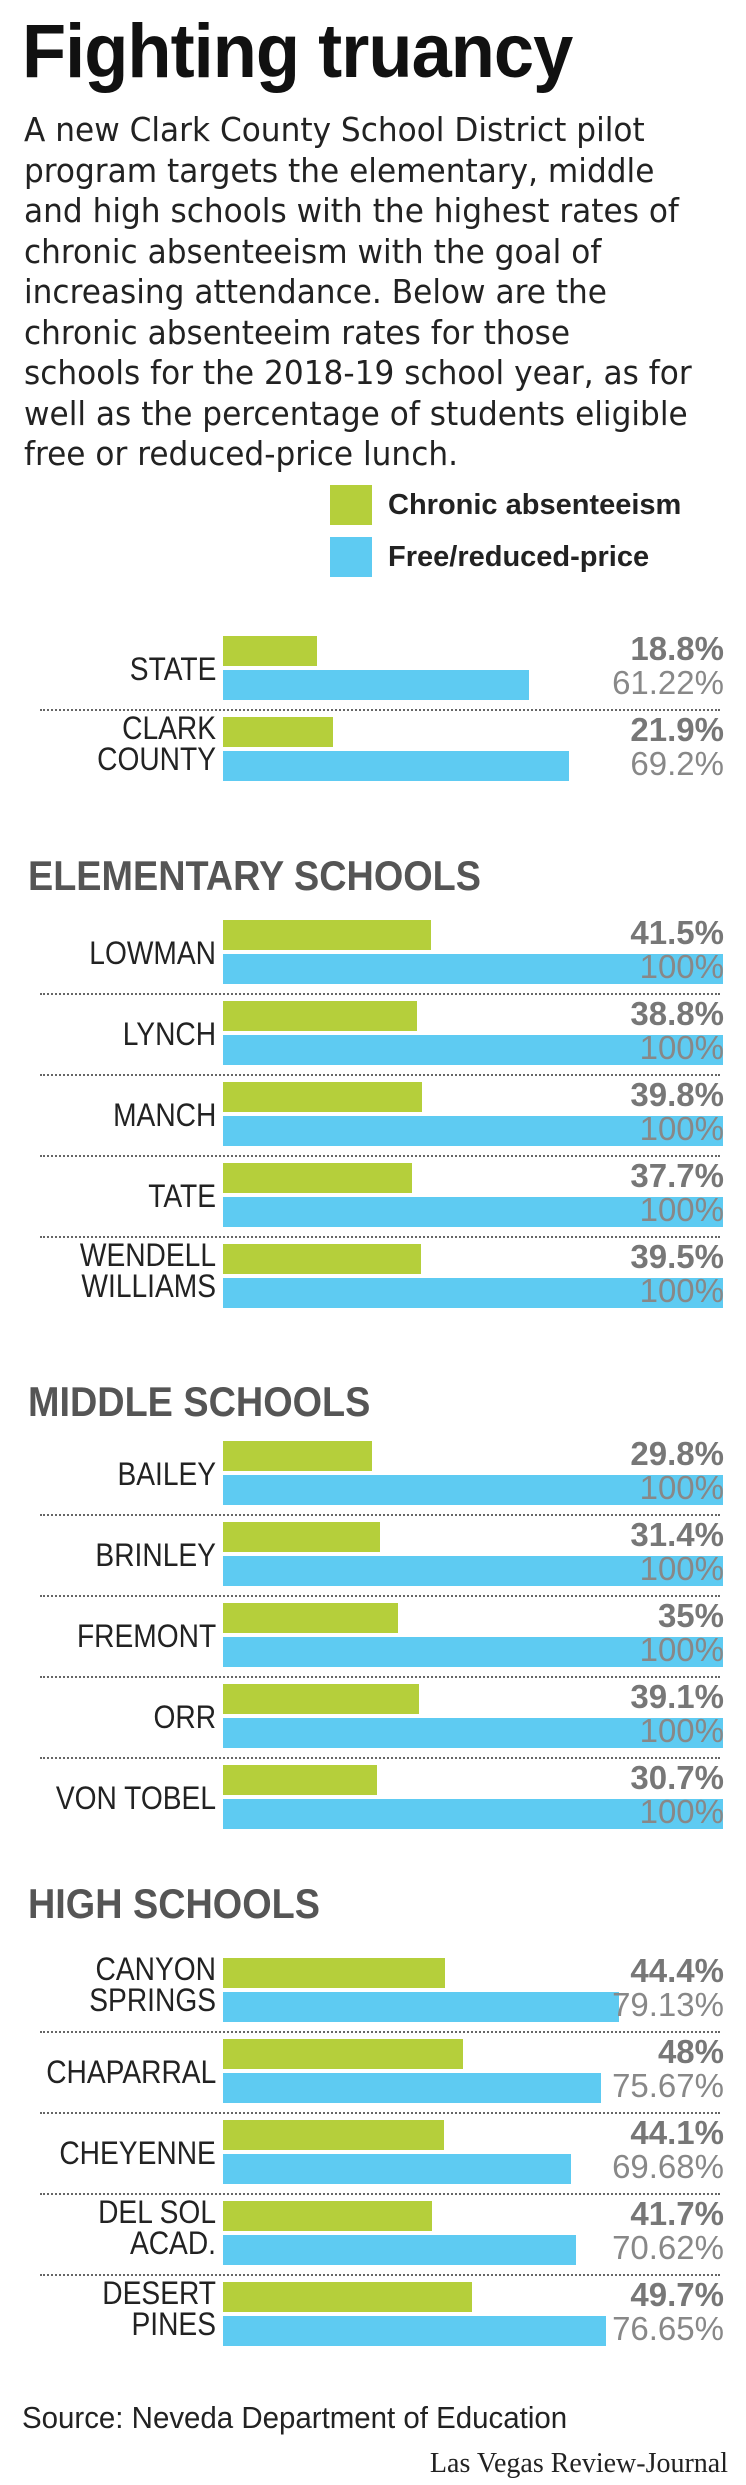  Describe the element at coordinates (137, 2153) in the screenshot. I see `row-label: CHEYENNE` at that location.